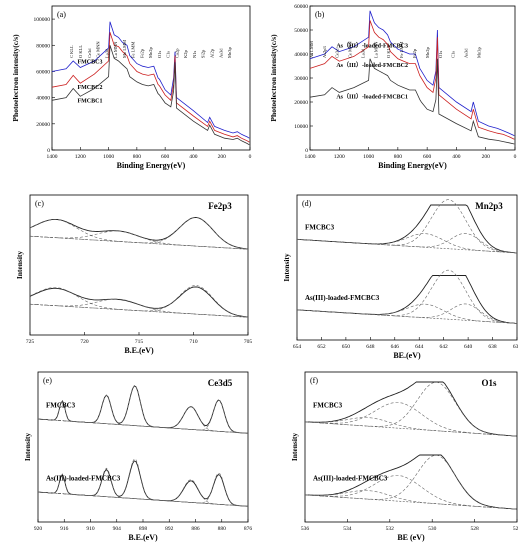  I want to click on series-label: As（III）-loaded-FMCBC1, so click(372, 96).